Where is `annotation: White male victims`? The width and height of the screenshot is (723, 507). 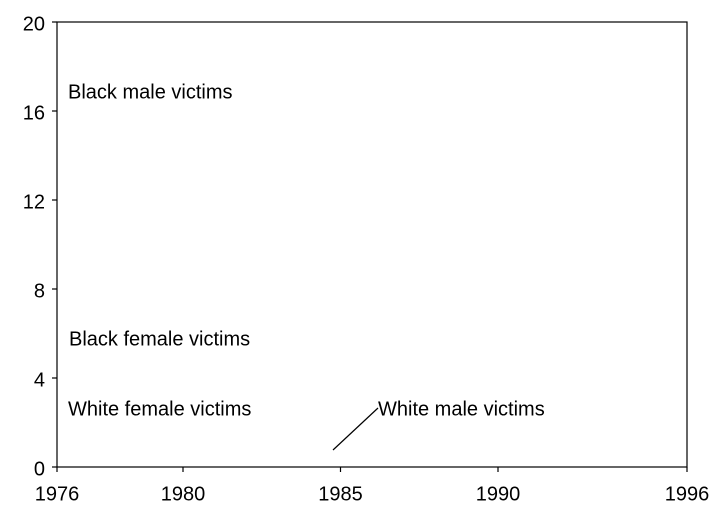
annotation: White male victims is located at coordinates (461, 409).